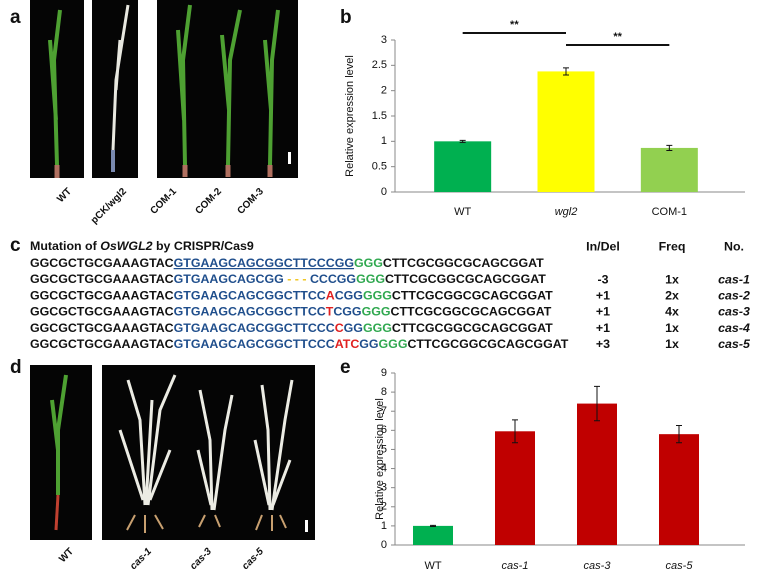 The image size is (778, 578). What do you see at coordinates (297, 279) in the screenshot?
I see `sequence-segment: - - -` at bounding box center [297, 279].